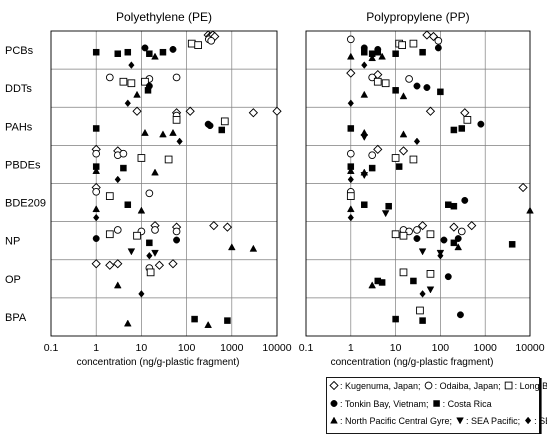 Image resolution: width=547 pixels, height=439 pixels. Describe the element at coordinates (428, 385) in the screenshot. I see `legend-marker-open-circle` at that location.